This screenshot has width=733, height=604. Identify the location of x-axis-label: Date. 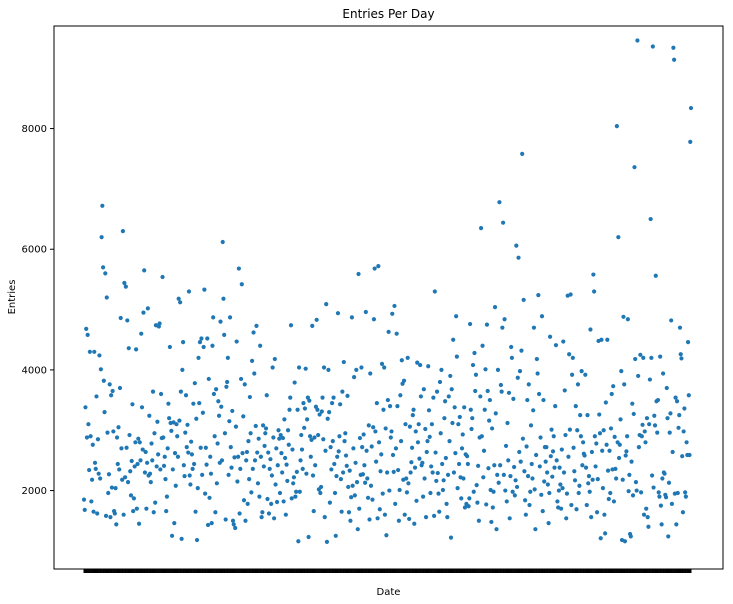
(389, 592).